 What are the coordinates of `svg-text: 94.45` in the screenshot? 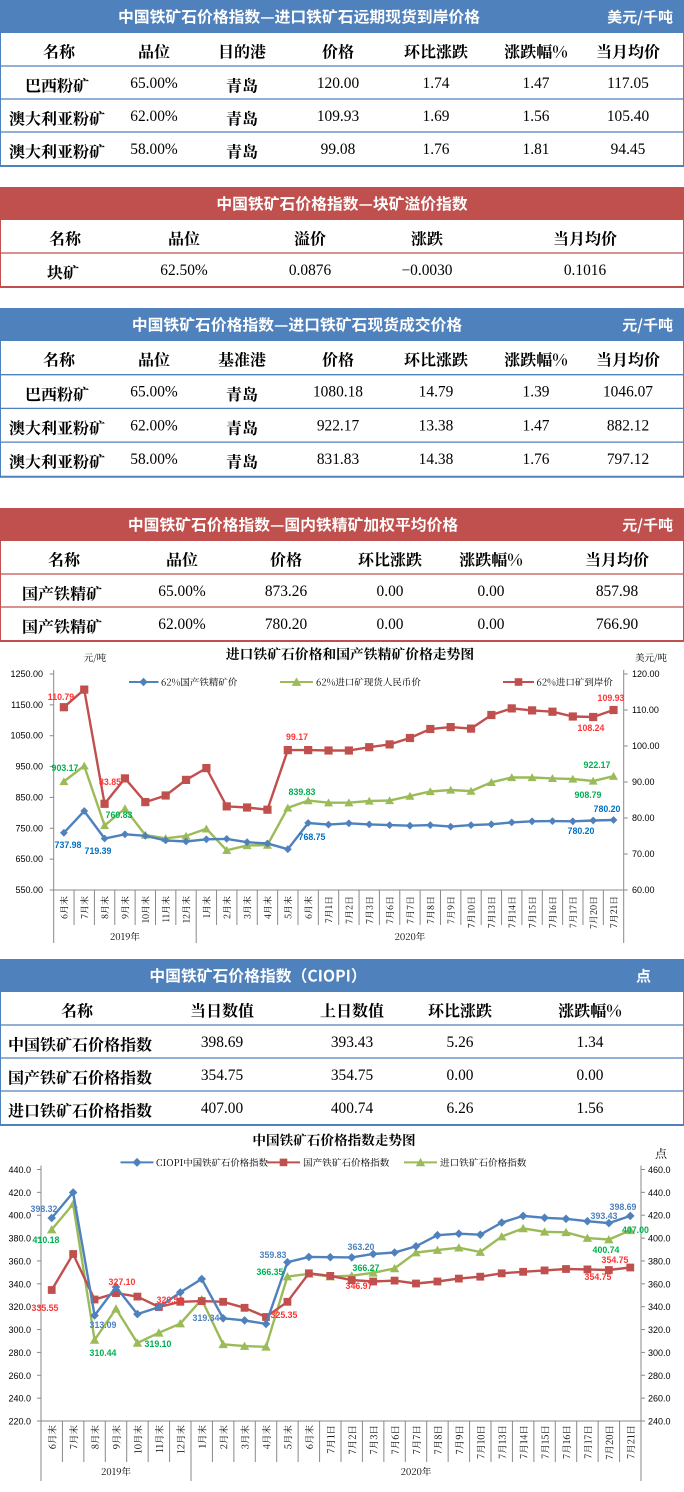 It's located at (628, 149).